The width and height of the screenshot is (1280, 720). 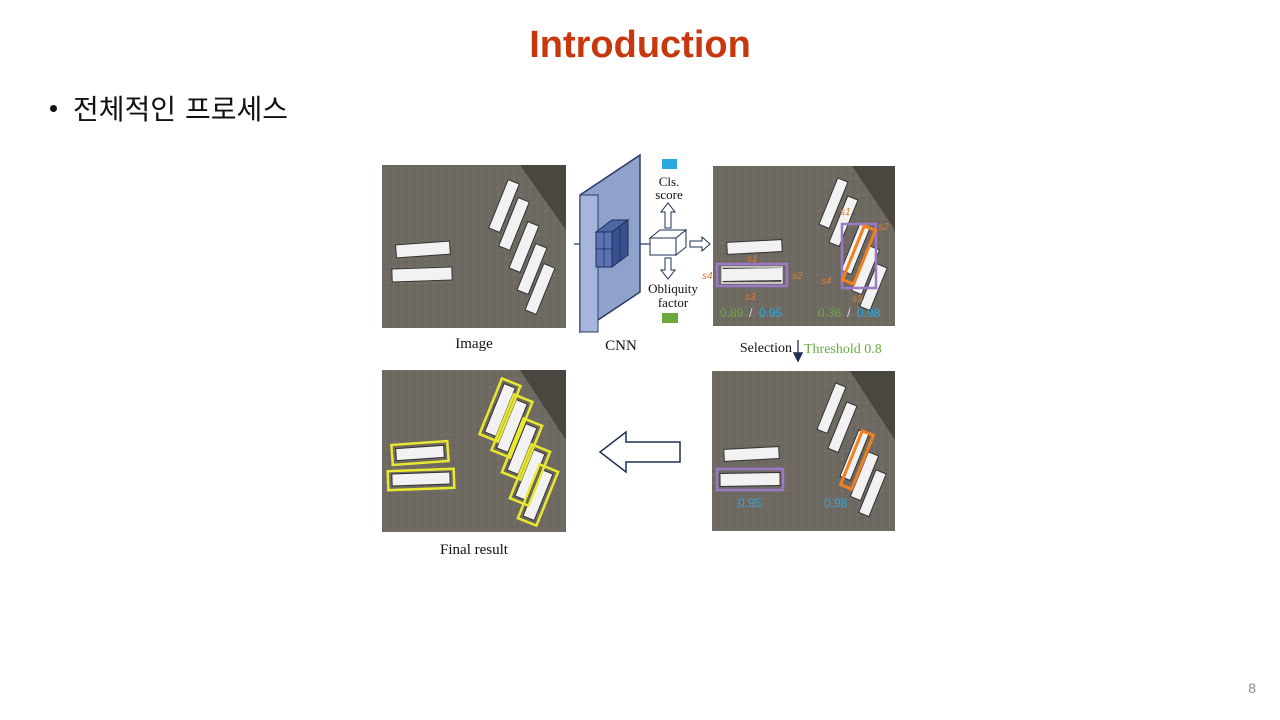 I want to click on score-left-cls: 0.95, so click(x=771, y=313).